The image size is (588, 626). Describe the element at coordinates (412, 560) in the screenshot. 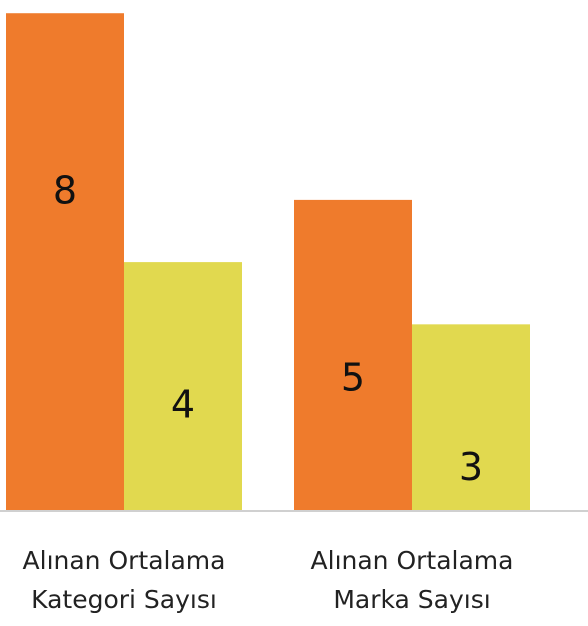

I see `category-label-2-line-1: Alınan Ortalama` at that location.